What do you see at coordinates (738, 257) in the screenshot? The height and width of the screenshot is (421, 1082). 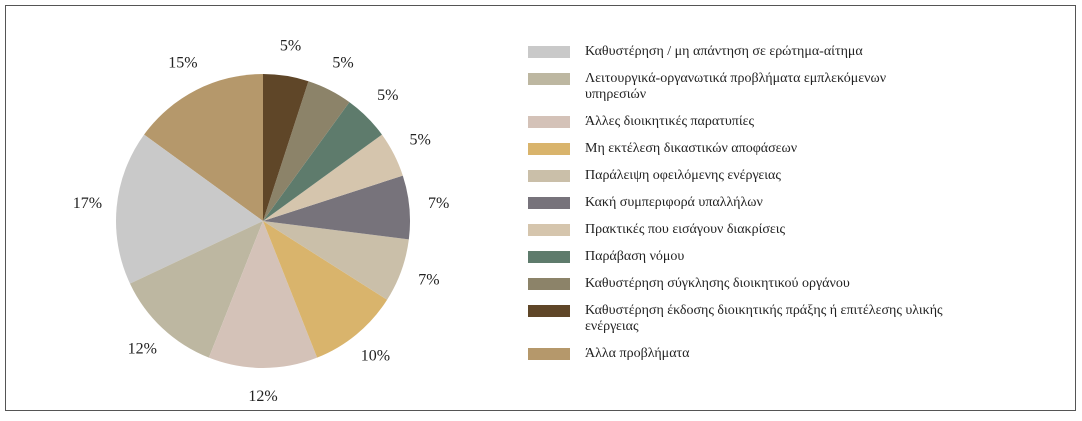 I see `legend-item: Παράβαση νόμου` at bounding box center [738, 257].